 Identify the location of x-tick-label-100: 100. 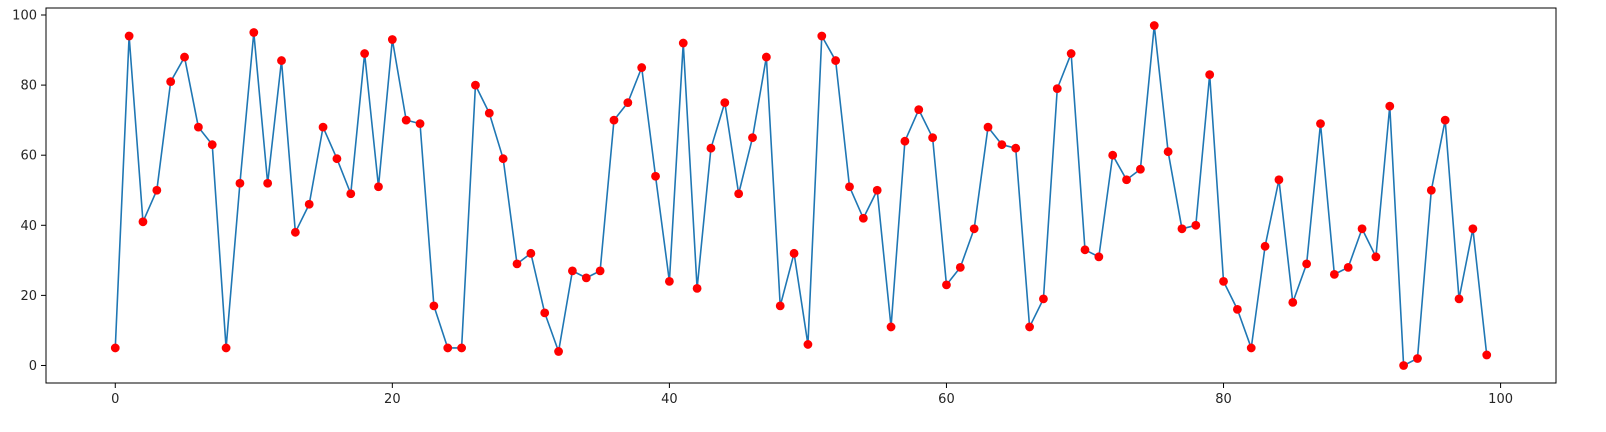
(1500, 399).